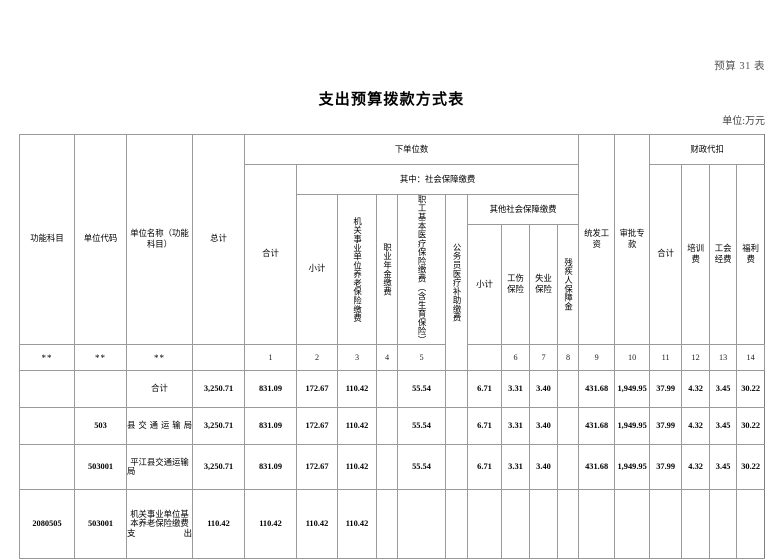 This screenshot has height=559, width=783. I want to click on header-group-social-insurance: 其中：社会保障缴费, so click(437, 179).